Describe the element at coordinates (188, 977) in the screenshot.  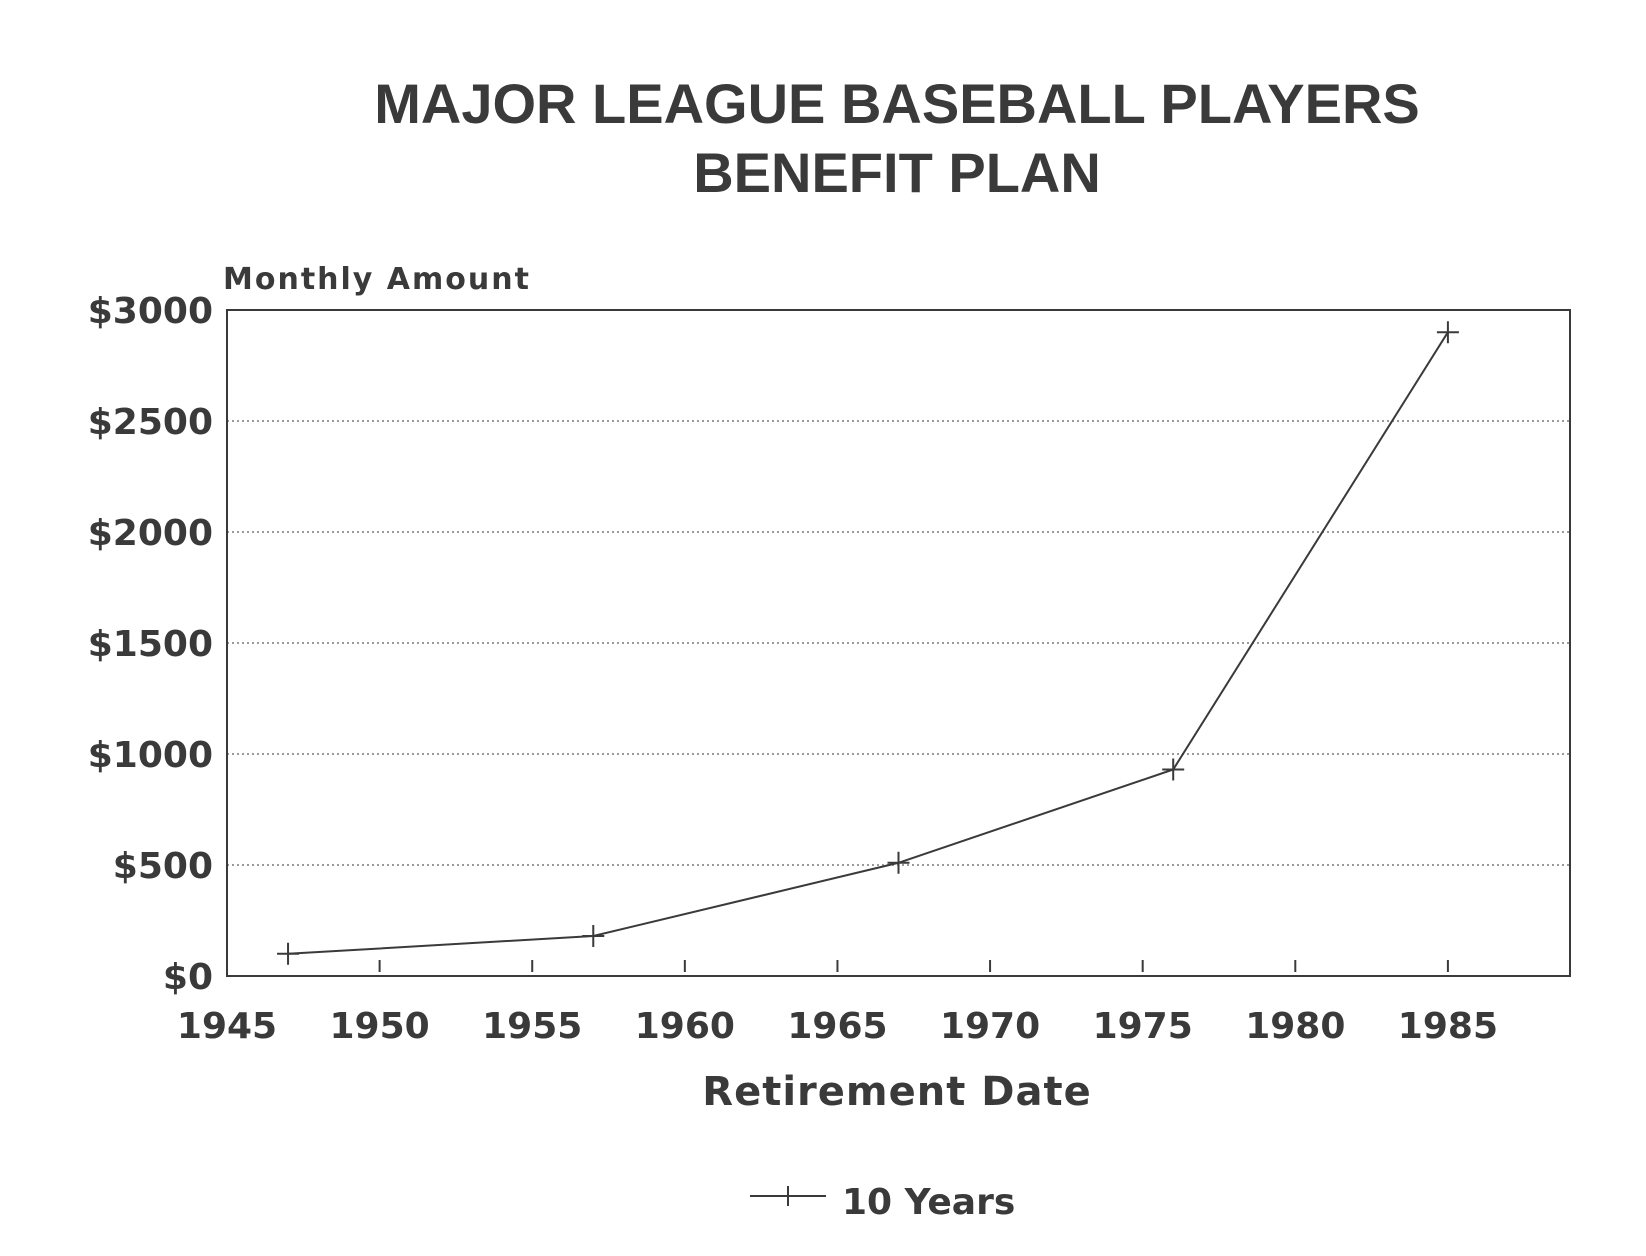
I see `y-tick-label: $0` at that location.